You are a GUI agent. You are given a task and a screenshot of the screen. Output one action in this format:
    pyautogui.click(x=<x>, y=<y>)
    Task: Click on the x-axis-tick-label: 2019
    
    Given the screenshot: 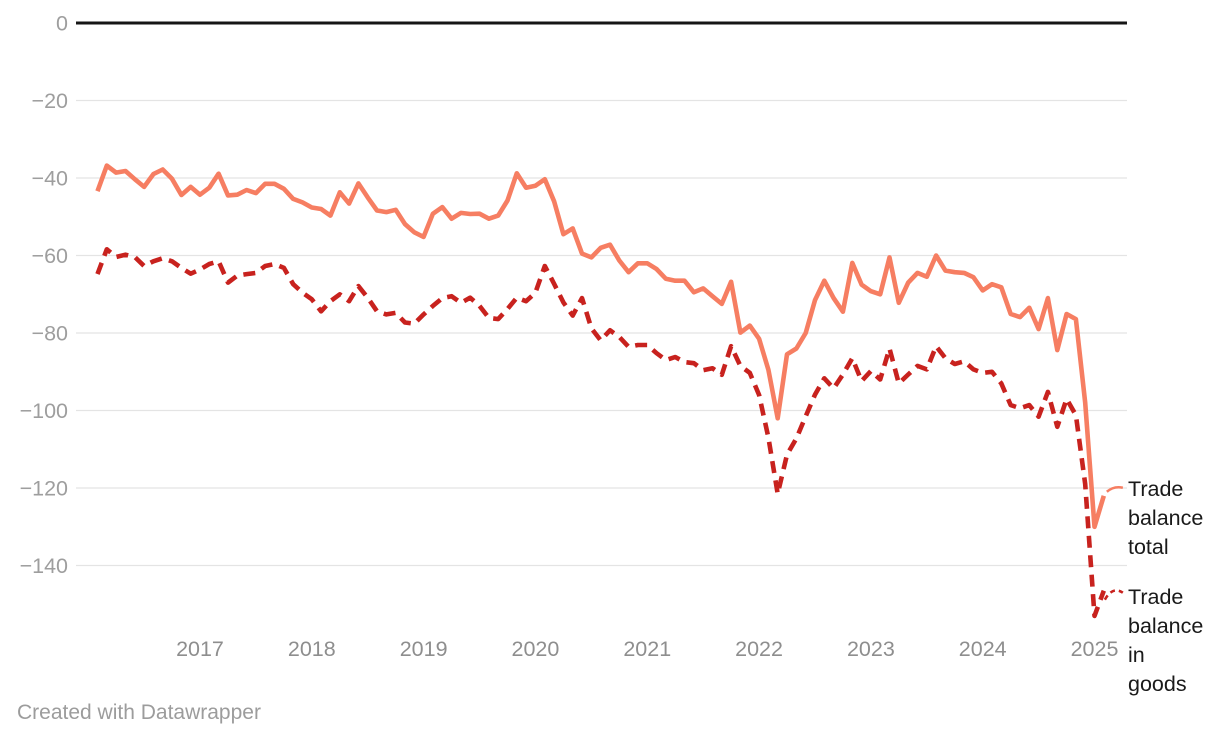 What is the action you would take?
    pyautogui.click(x=424, y=649)
    